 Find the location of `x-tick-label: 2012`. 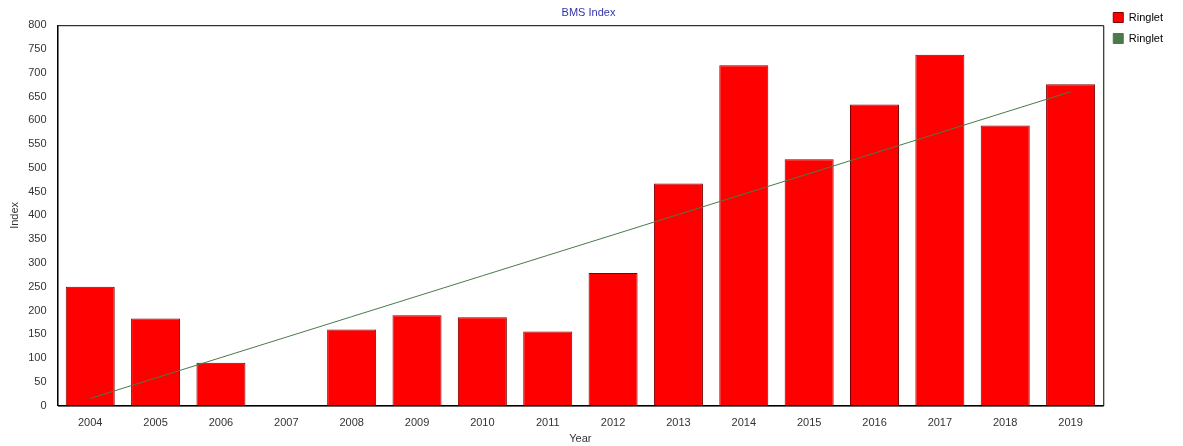

x-tick-label: 2012 is located at coordinates (613, 422).